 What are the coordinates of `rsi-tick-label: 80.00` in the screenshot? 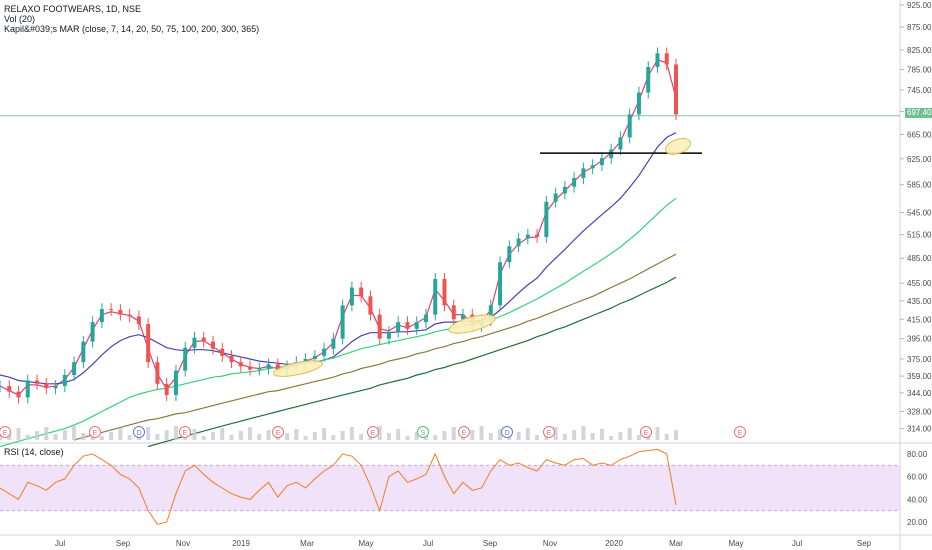 It's located at (917, 454).